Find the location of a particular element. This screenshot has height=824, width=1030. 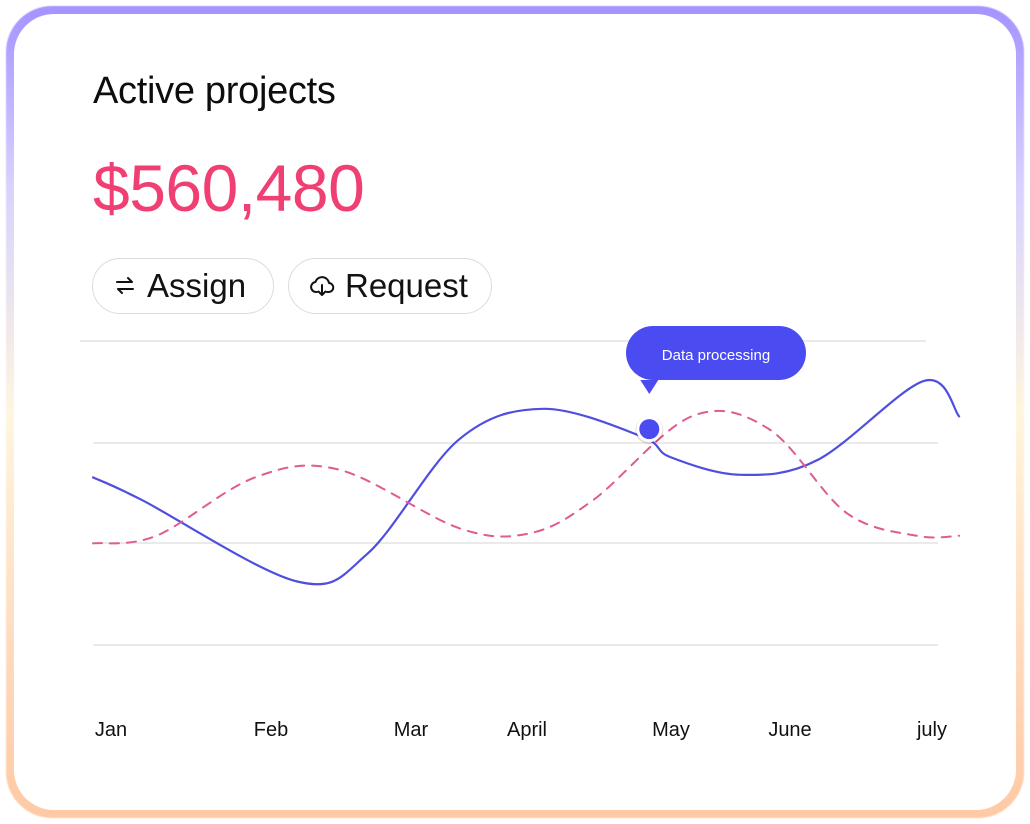

x-tick-label: Mar is located at coordinates (411, 730).